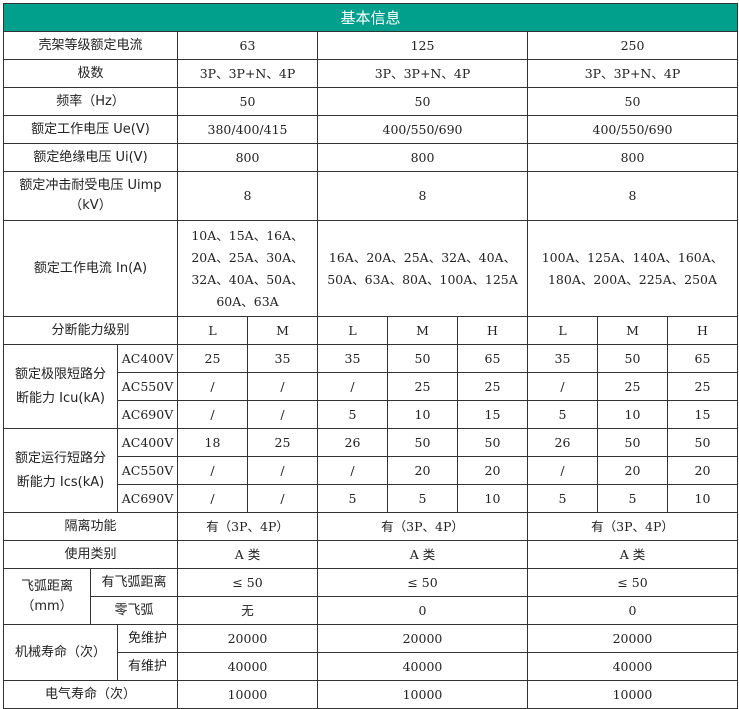  I want to click on table-row: 额定绝缘电压 Ui(V) 800 800 800, so click(370, 157).